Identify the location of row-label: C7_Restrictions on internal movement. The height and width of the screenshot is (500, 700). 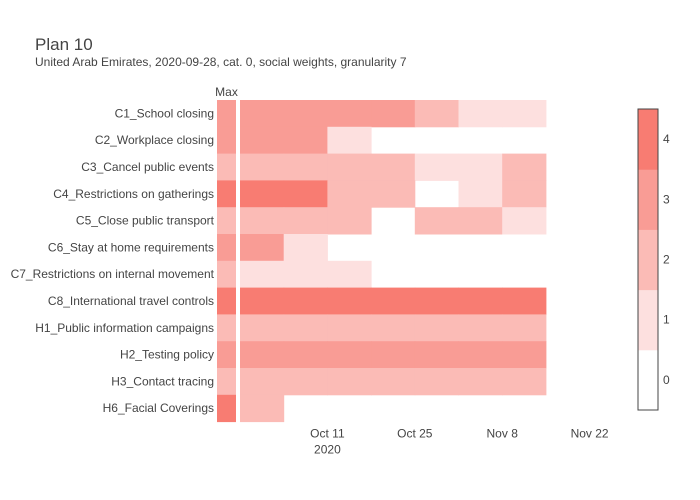
(113, 274).